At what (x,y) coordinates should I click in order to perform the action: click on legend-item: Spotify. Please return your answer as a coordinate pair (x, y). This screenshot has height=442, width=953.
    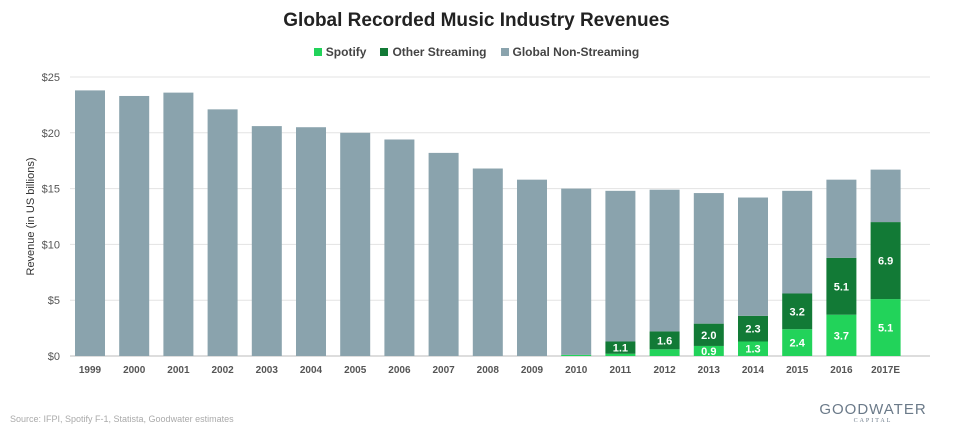
    Looking at the image, I should click on (340, 52).